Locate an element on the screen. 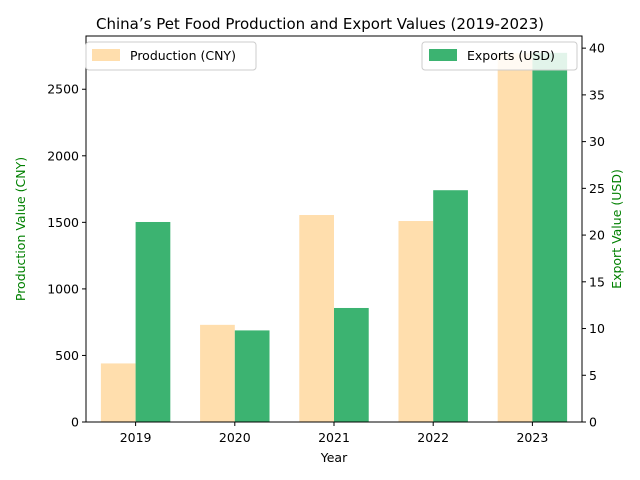  x-axis-ticks: 2019 2020 2021 2022 2023 is located at coordinates (334, 433).